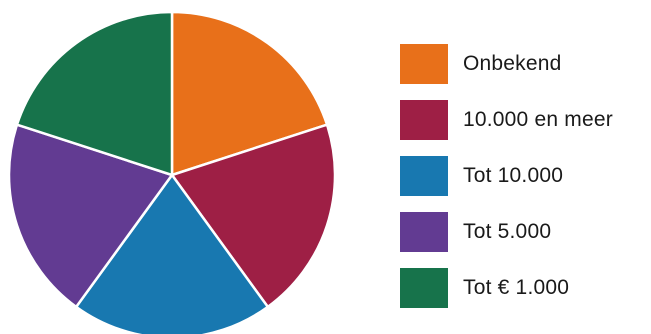 This screenshot has height=334, width=651. I want to click on legend-item: Onbekend, so click(525, 64).